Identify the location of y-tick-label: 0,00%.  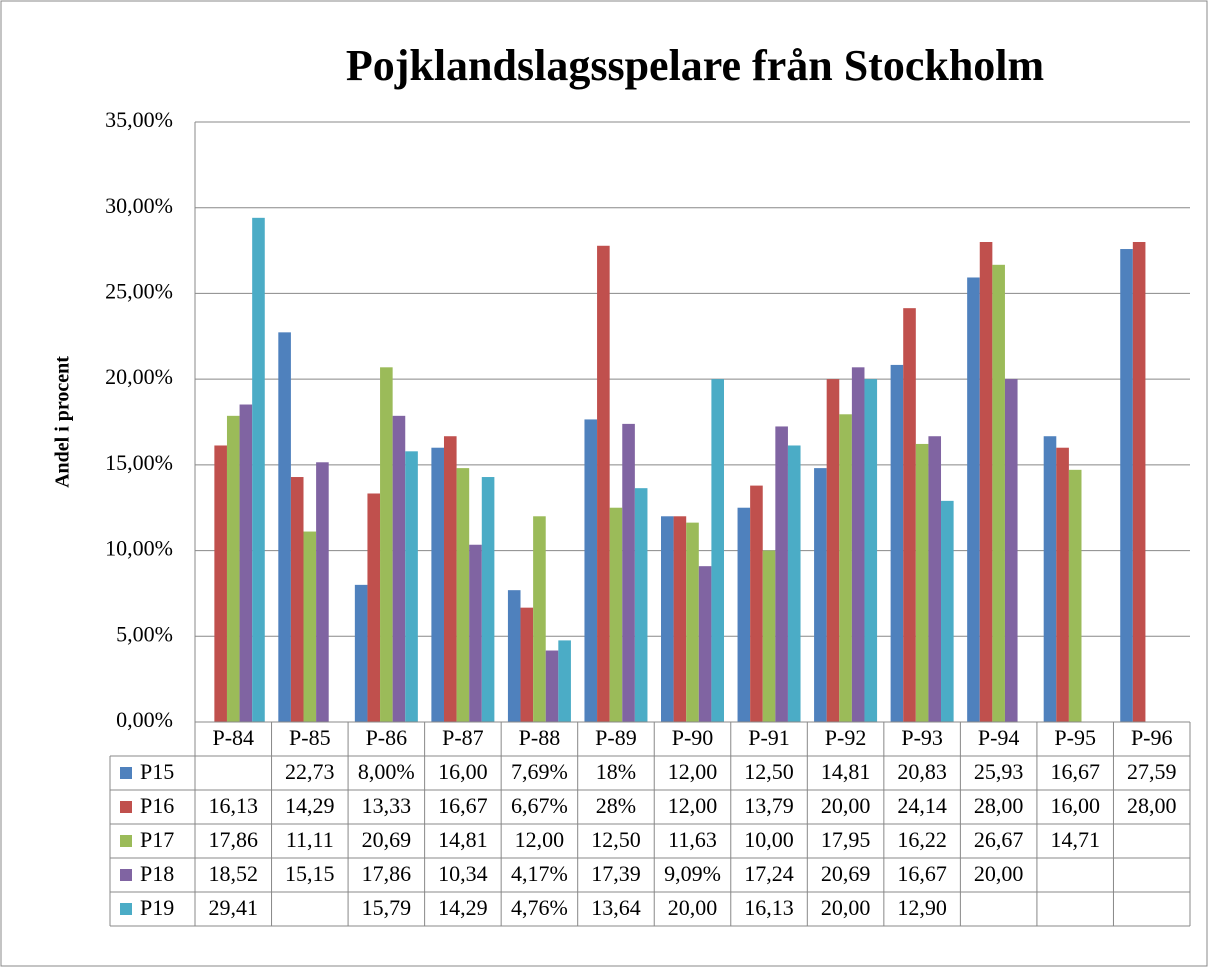
(144, 719).